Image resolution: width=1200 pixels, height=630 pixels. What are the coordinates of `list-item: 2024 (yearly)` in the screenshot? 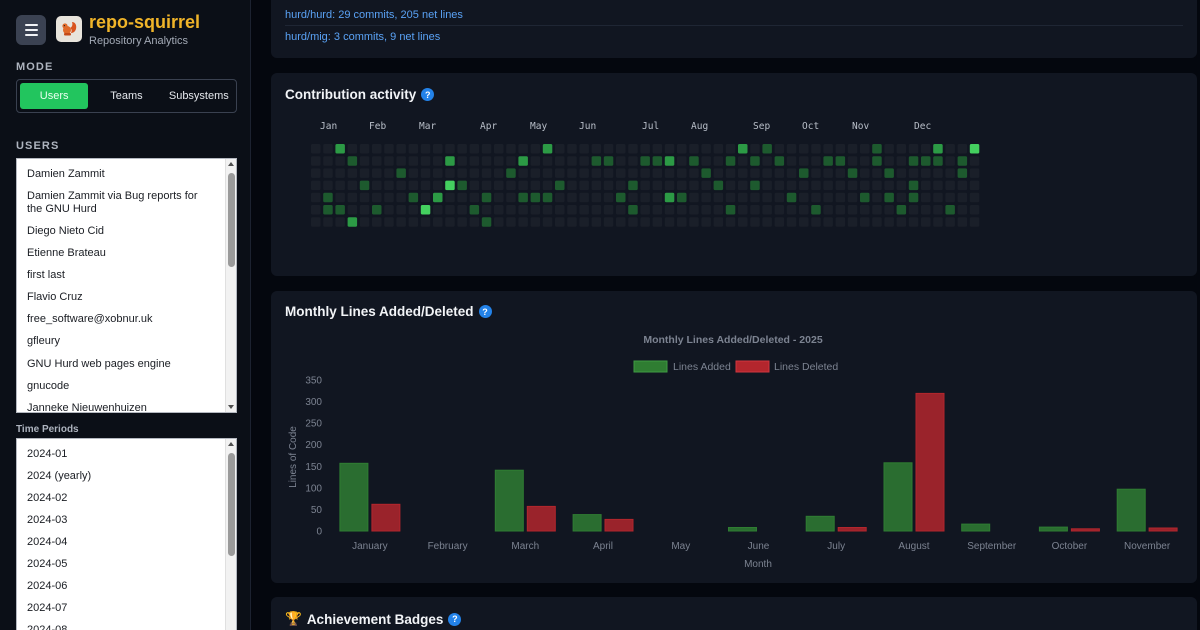 It's located at (59, 476).